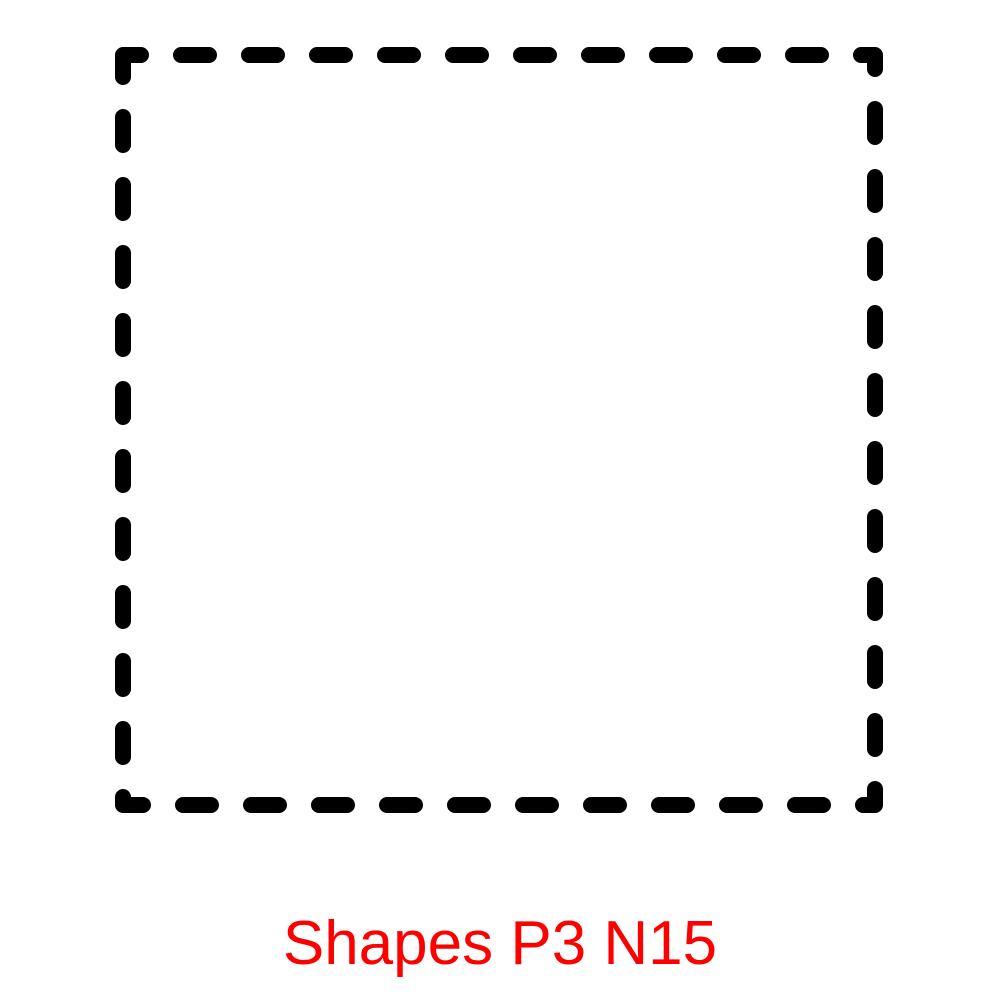 This screenshot has height=1000, width=1000. Describe the element at coordinates (500, 943) in the screenshot. I see `caption-label: Shapes P3 N15` at that location.